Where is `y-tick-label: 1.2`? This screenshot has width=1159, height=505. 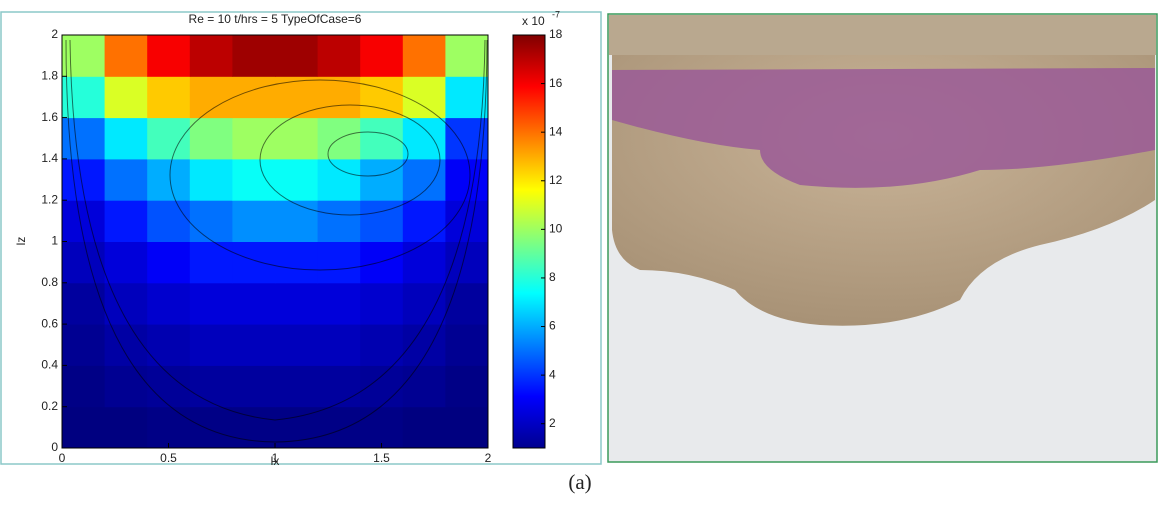
y-tick-label: 1.2 is located at coordinates (49, 199).